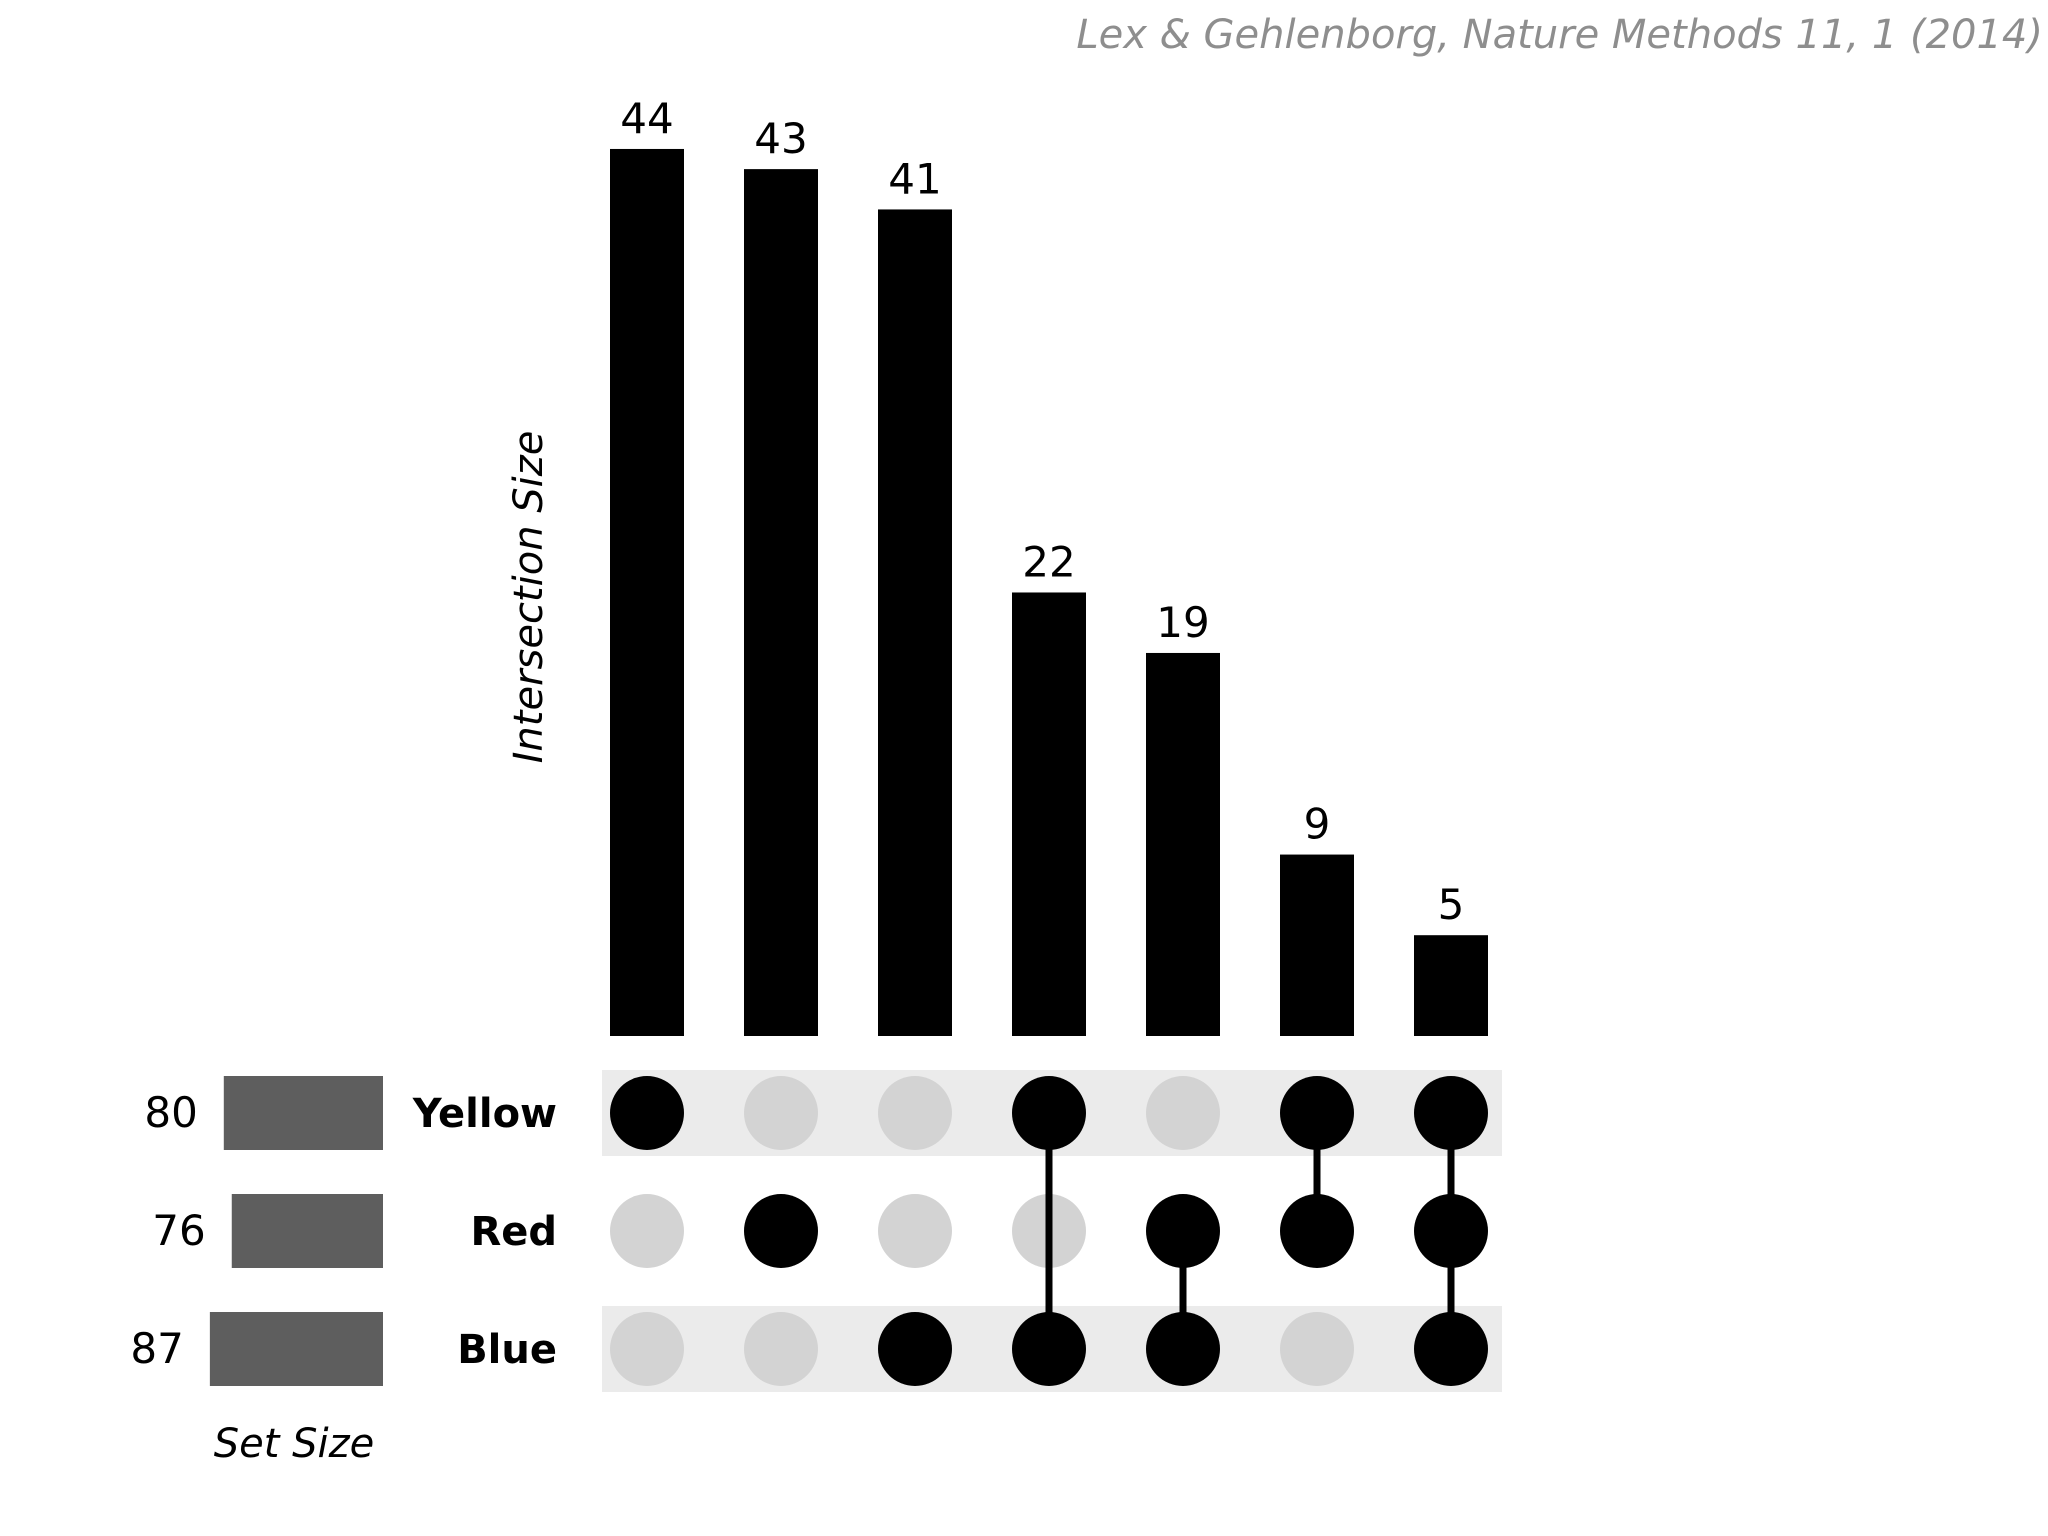  I want to click on set-size-label: Set Size, so click(294, 1444).